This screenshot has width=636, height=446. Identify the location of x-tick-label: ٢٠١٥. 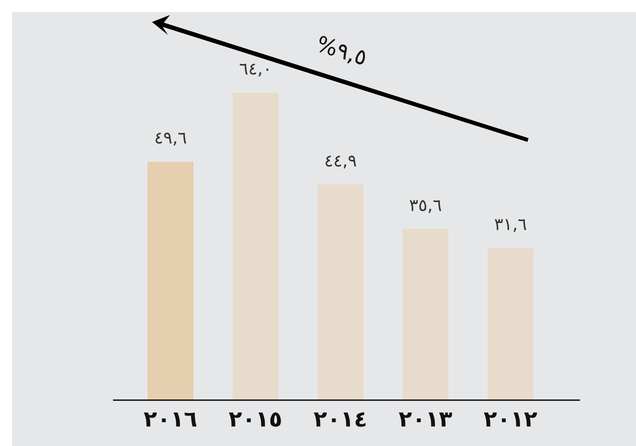
(255, 420).